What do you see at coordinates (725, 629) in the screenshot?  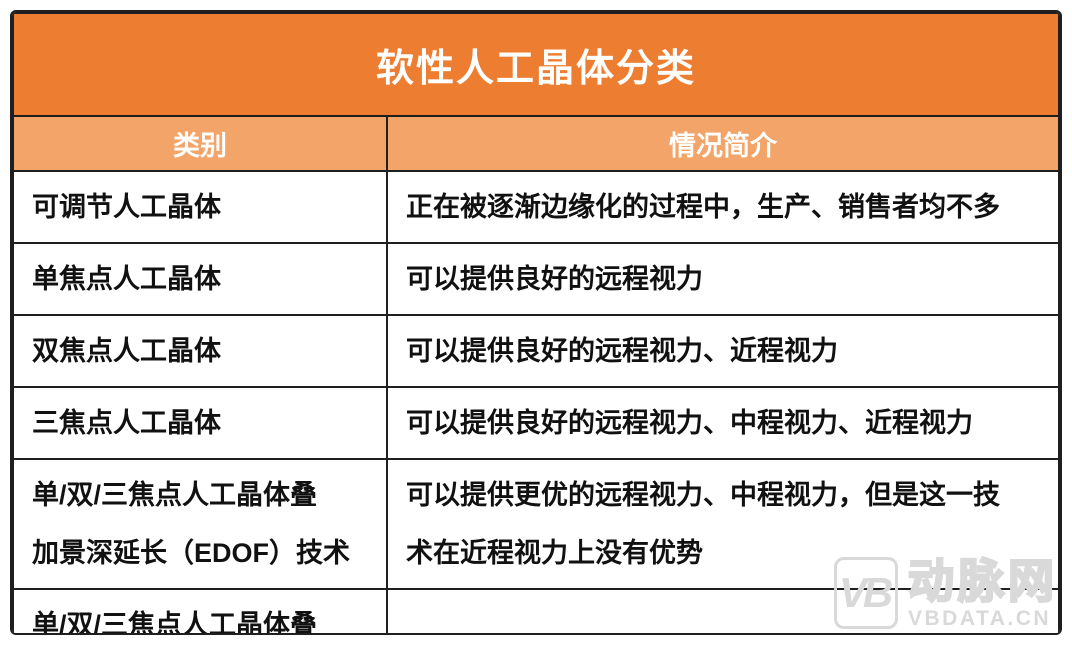 I see `cell-description-text: 可以额外提供矫正散光的功能` at bounding box center [725, 629].